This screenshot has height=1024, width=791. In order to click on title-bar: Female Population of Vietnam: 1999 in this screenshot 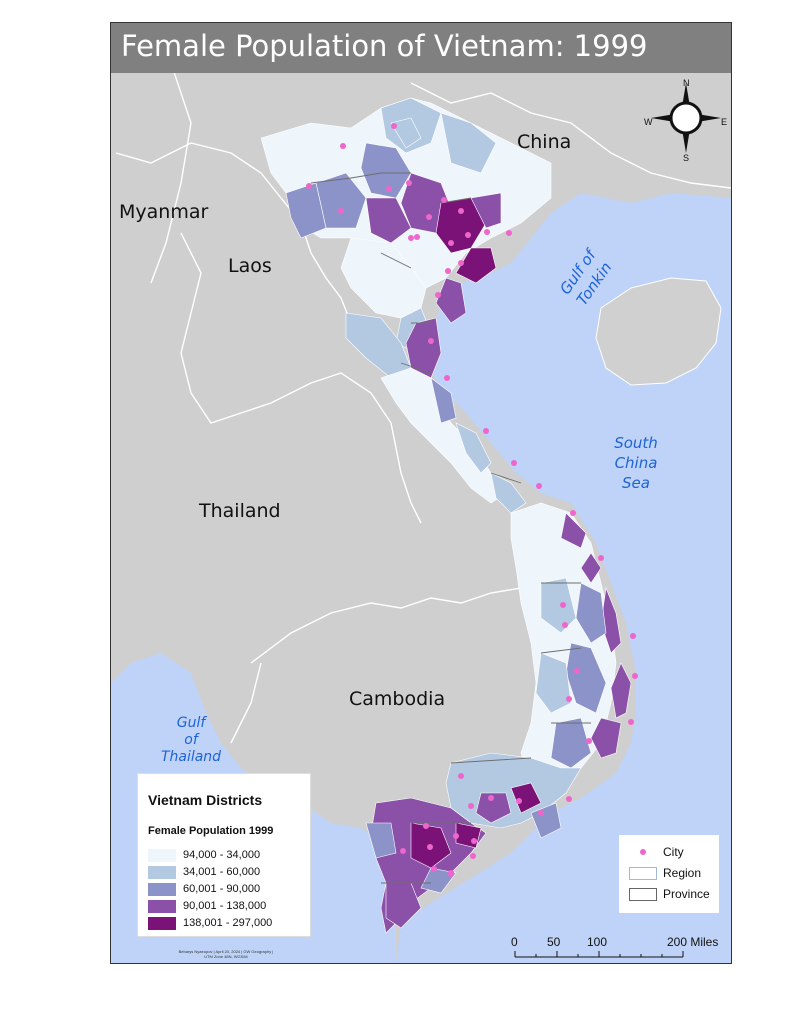, I will do `click(421, 48)`.